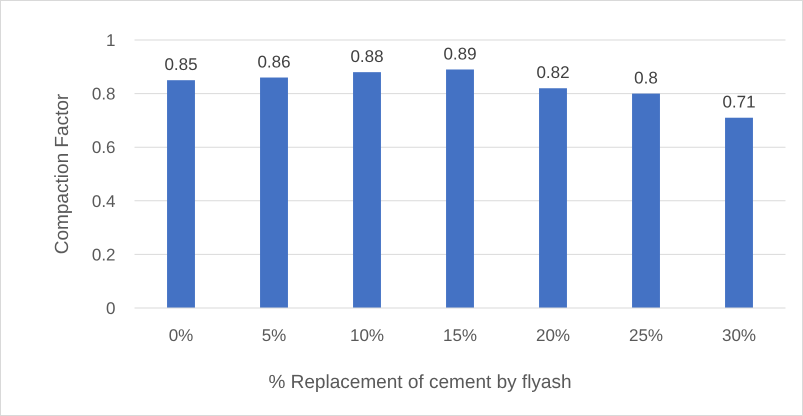 This screenshot has width=803, height=416. I want to click on x-tick-label: 5%, so click(274, 335).